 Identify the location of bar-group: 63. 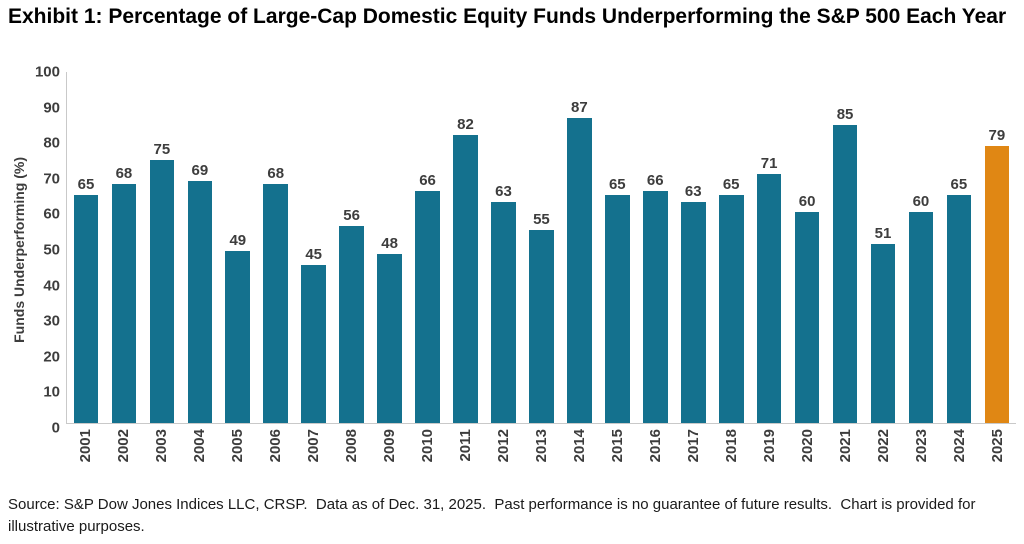
(693, 247).